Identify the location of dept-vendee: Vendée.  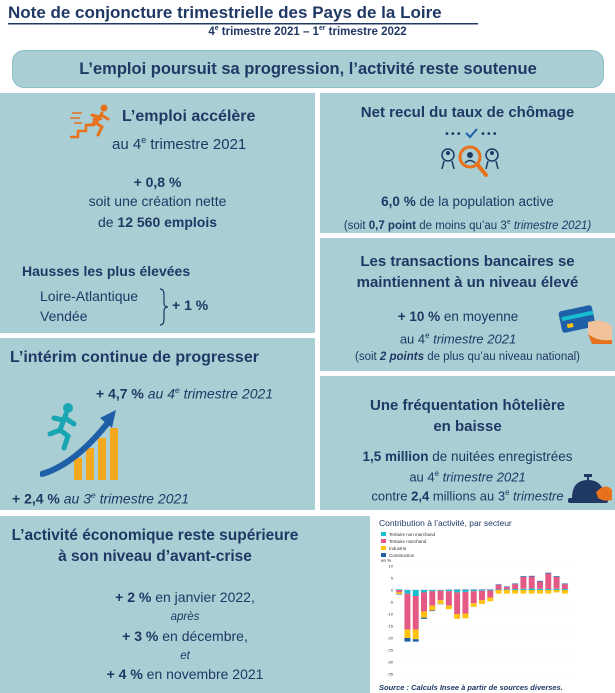
(64, 316).